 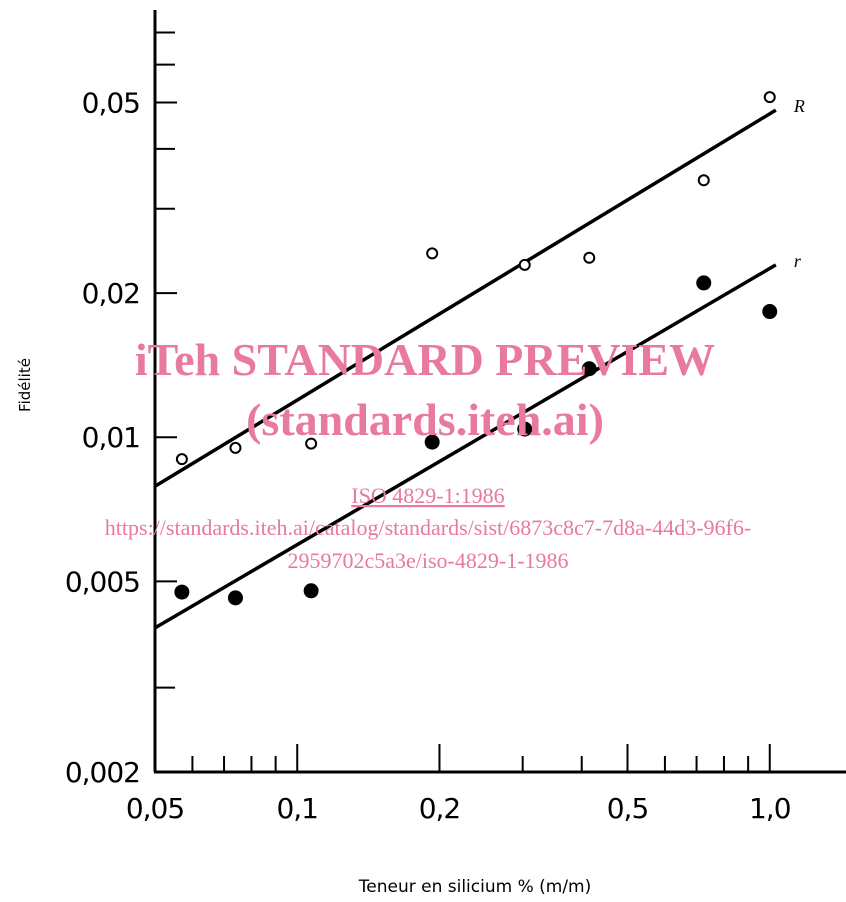 I want to click on y-axis-label: Fidélité, so click(x=25, y=385).